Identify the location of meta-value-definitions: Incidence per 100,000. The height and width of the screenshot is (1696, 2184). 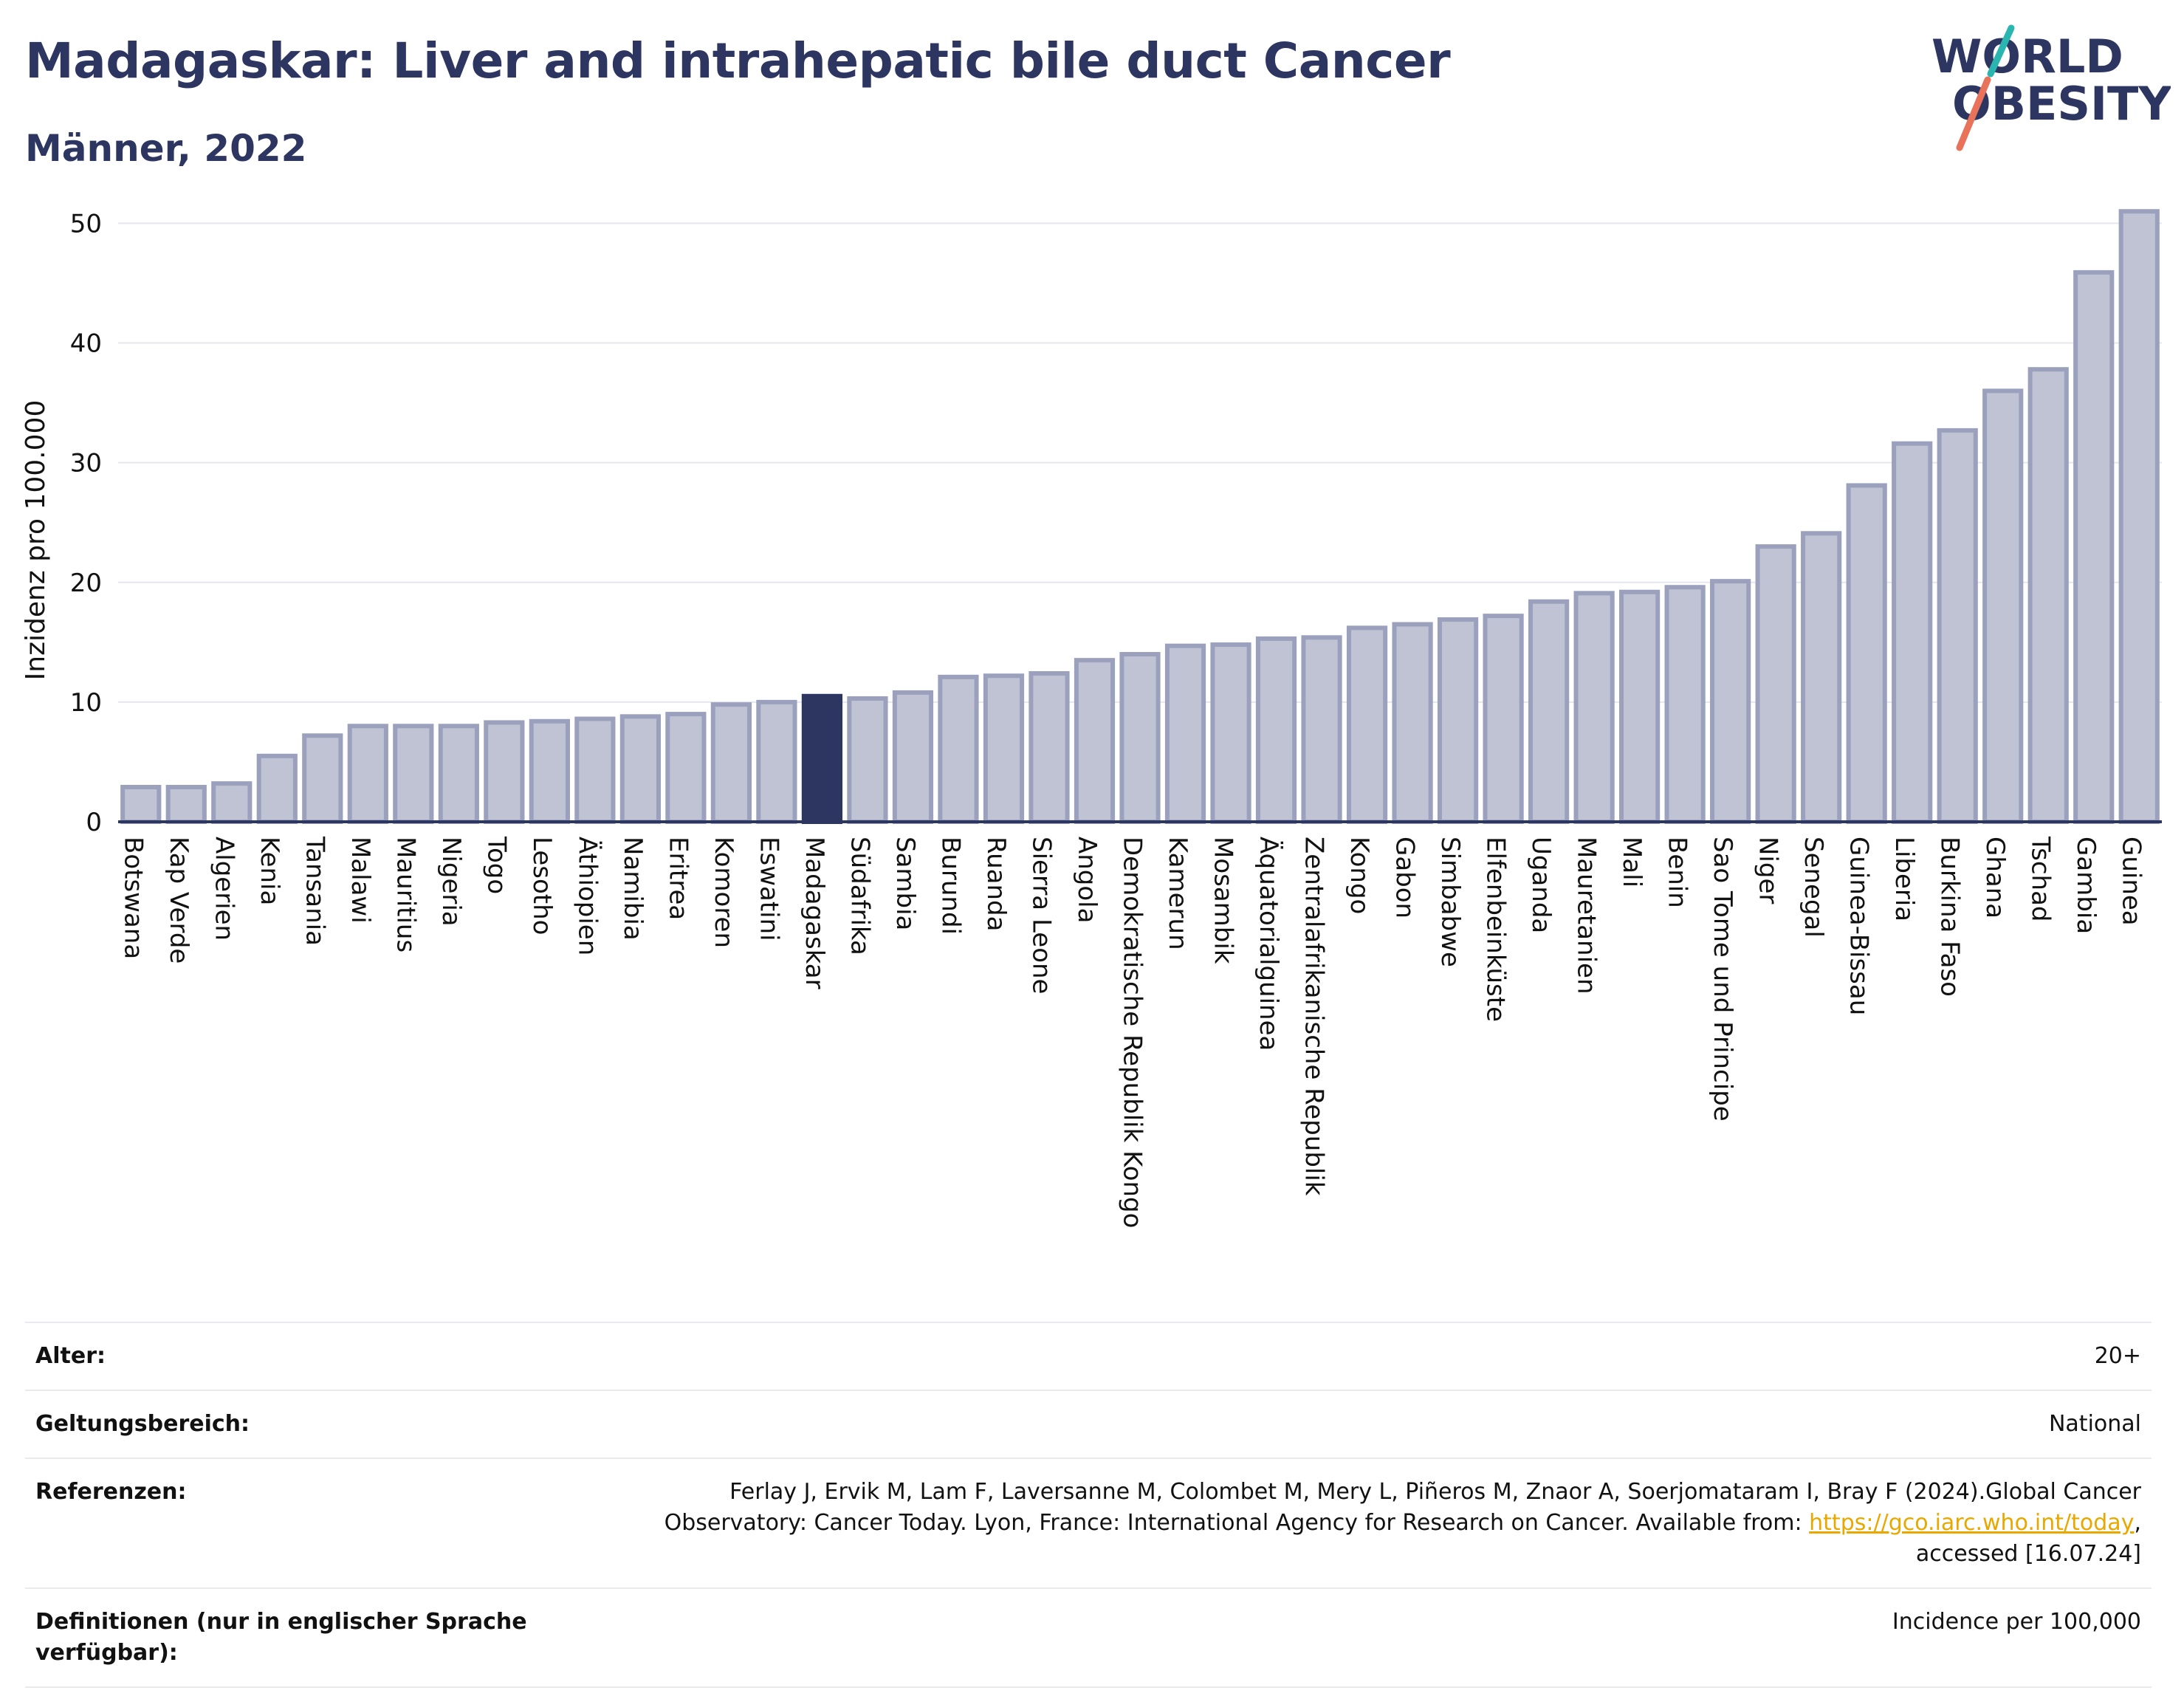
(2017, 1622).